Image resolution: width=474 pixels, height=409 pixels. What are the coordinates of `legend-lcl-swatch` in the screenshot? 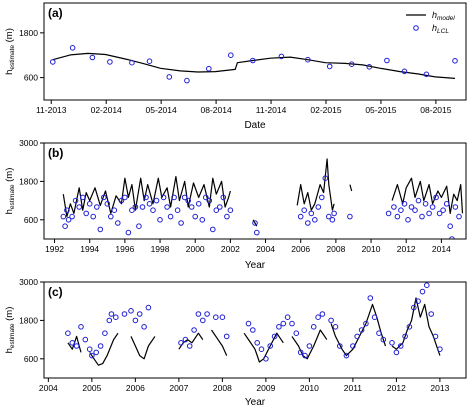 It's located at (416, 28).